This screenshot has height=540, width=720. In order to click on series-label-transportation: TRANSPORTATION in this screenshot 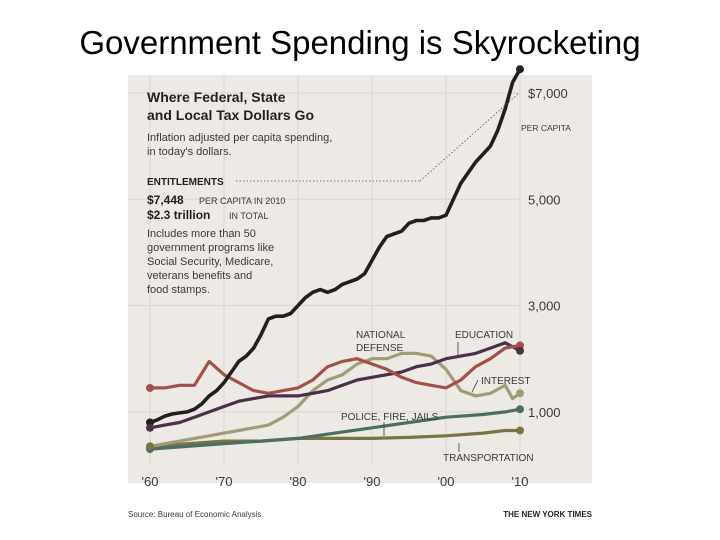, I will do `click(488, 458)`.